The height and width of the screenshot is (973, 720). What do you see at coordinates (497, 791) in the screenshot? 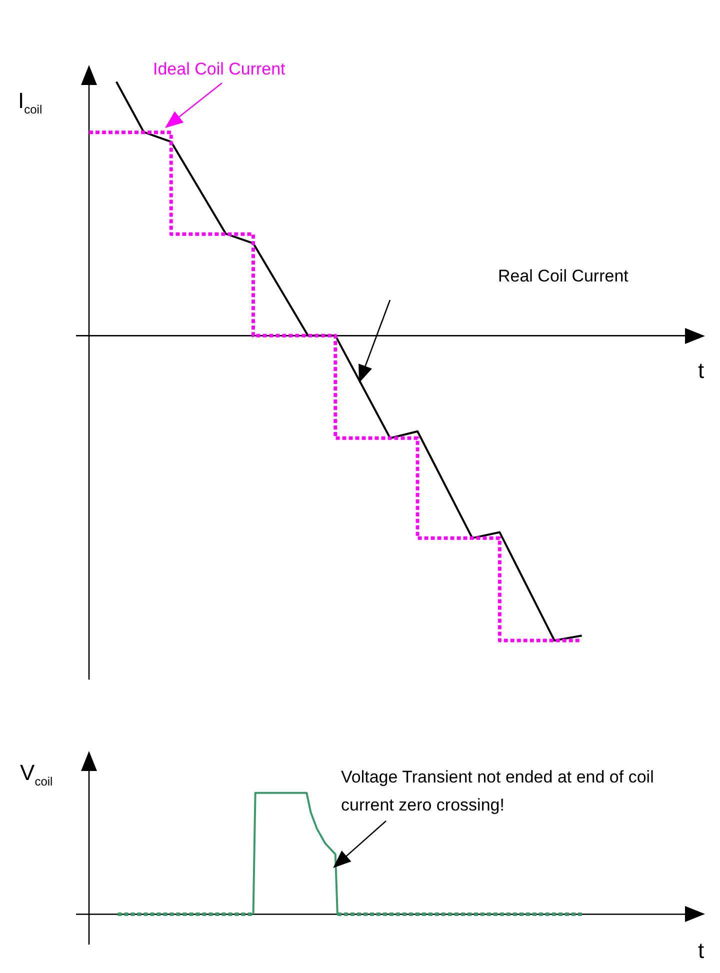
I see `annotation: Voltage Transient not ended at end of coil current zero crossing!` at bounding box center [497, 791].